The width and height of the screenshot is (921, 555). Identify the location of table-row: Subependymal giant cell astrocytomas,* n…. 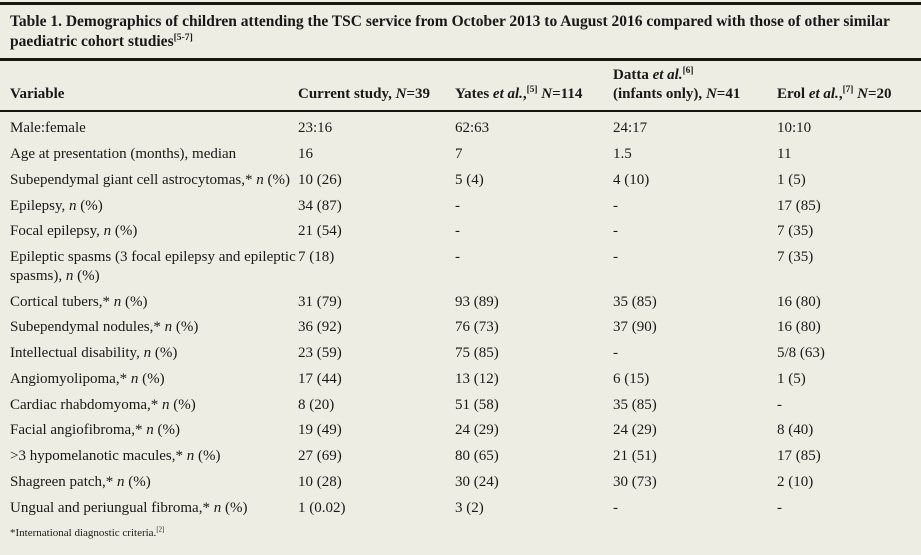
(460, 180).